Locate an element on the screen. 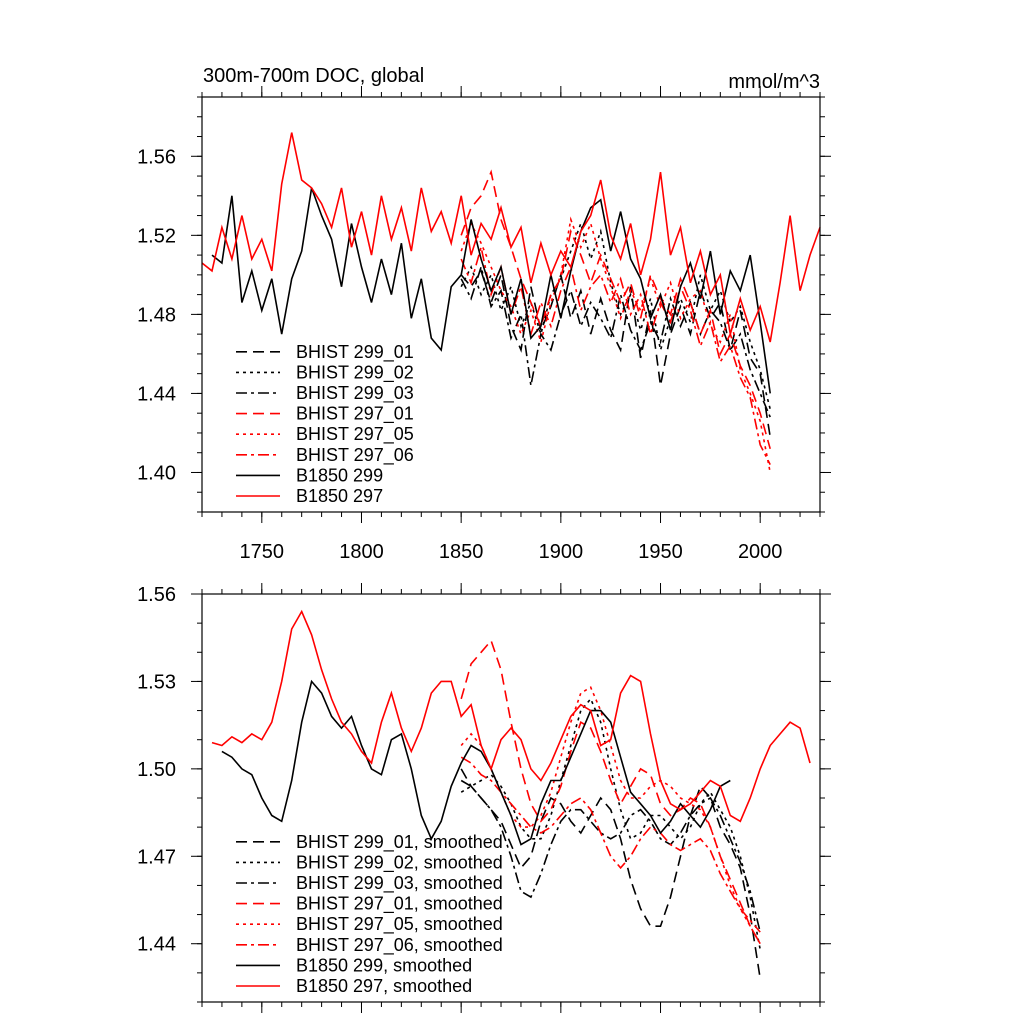  legend-label: B1850 299, smoothed is located at coordinates (384, 965).